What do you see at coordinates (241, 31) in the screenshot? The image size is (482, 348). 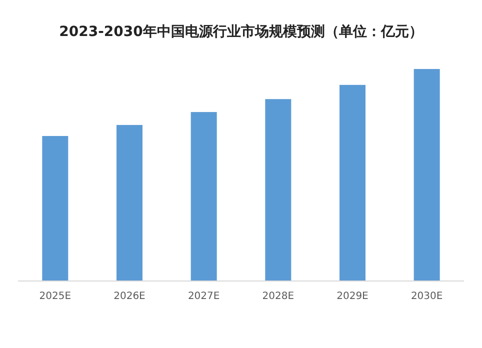 I see `chart-title: 2023-2030年中国电源行业市场规模预测（单位：亿元）` at bounding box center [241, 31].